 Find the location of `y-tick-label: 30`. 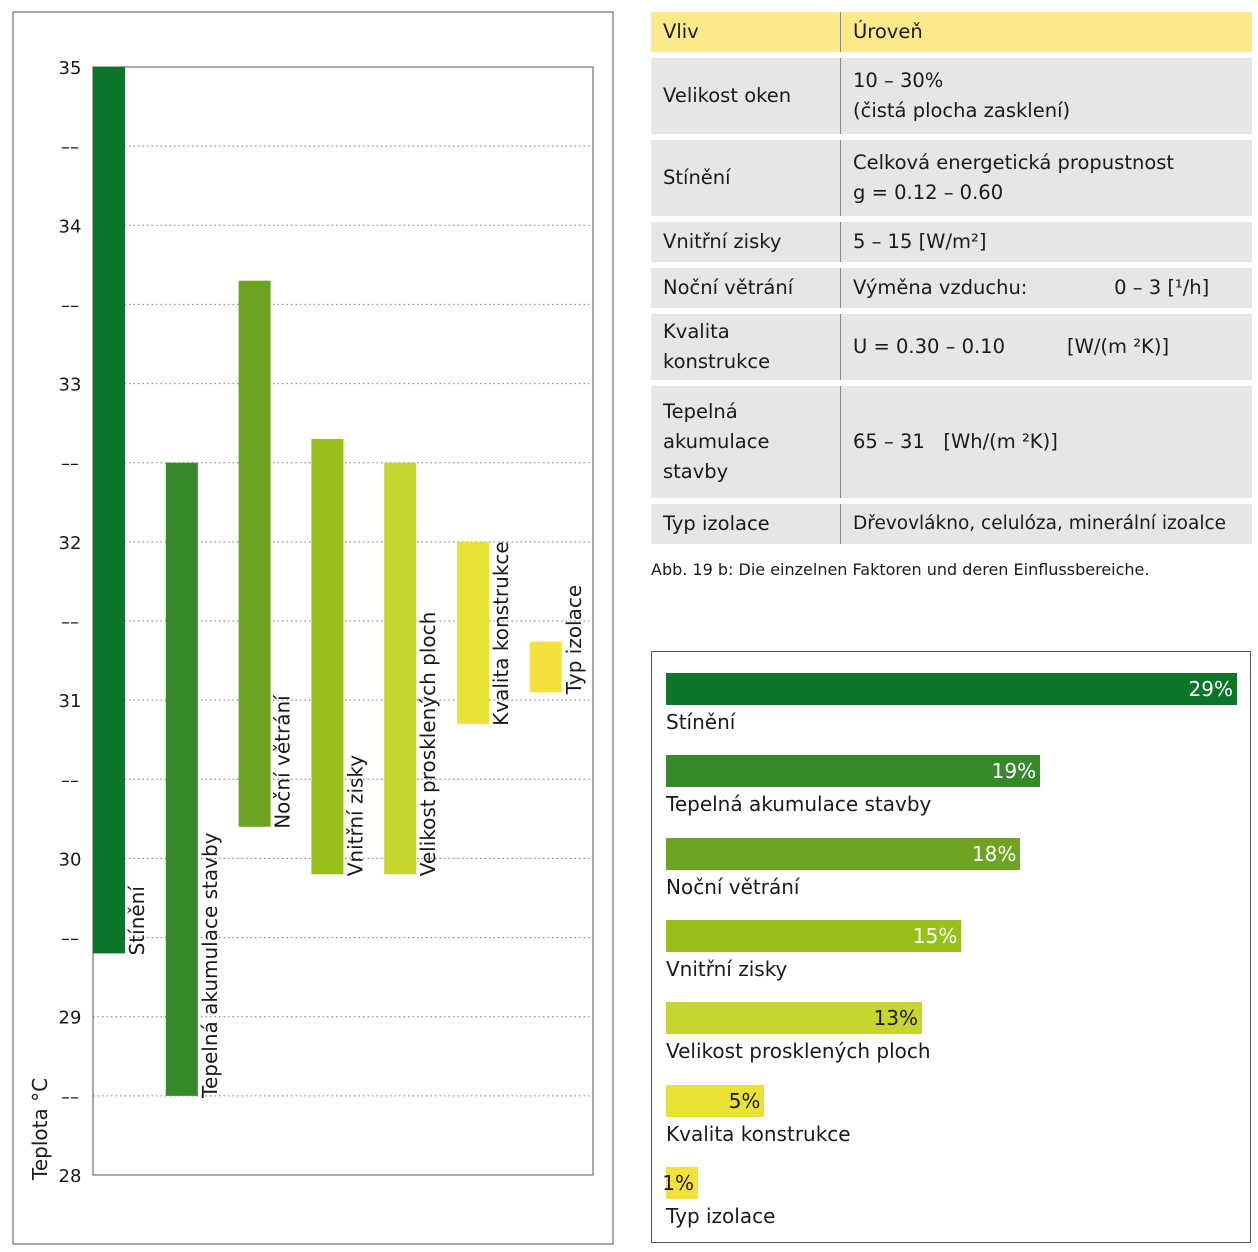

y-tick-label: 30 is located at coordinates (70, 859).